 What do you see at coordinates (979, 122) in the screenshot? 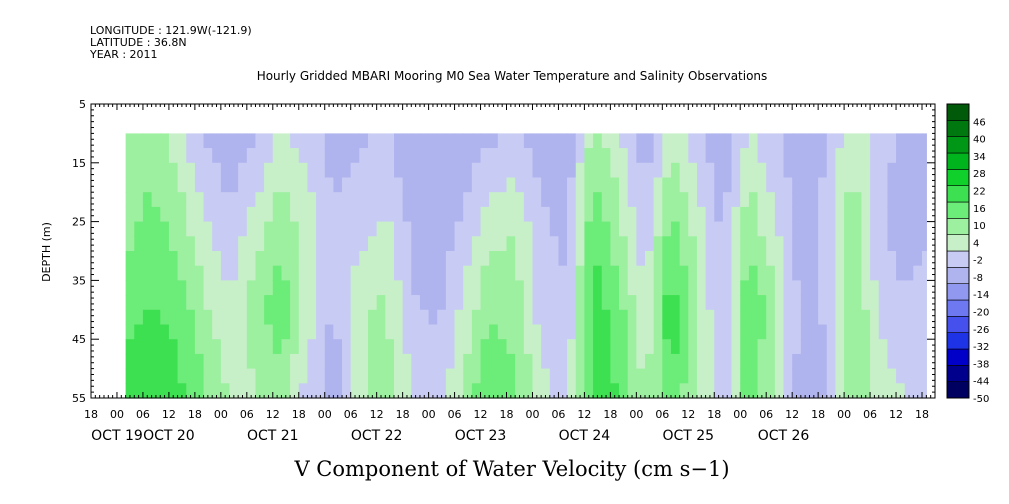
I see `colorbar-label: 46` at bounding box center [979, 122].